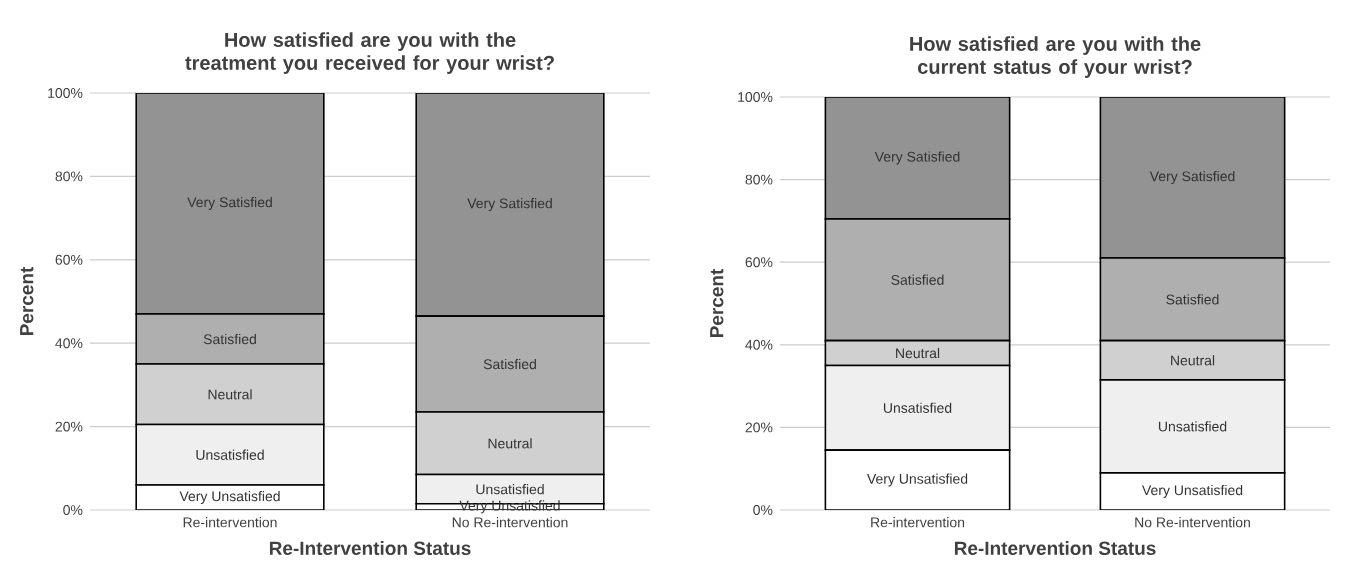  I want to click on chart-title: How satisfied are you with the current status of your wrist?, so click(1055, 57).